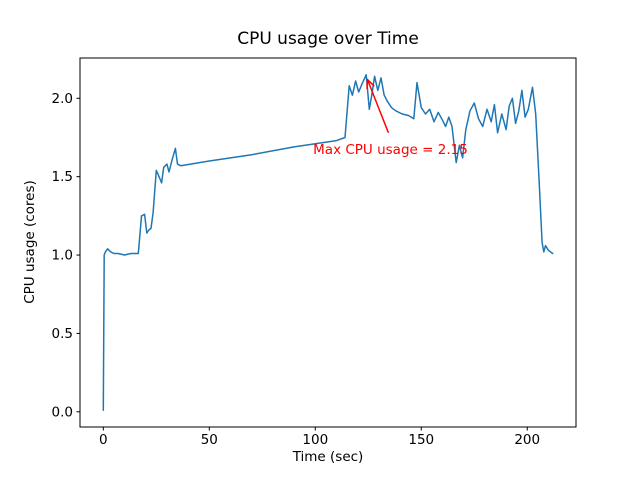  Describe the element at coordinates (421, 440) in the screenshot. I see `x-tick-label: 150` at that location.